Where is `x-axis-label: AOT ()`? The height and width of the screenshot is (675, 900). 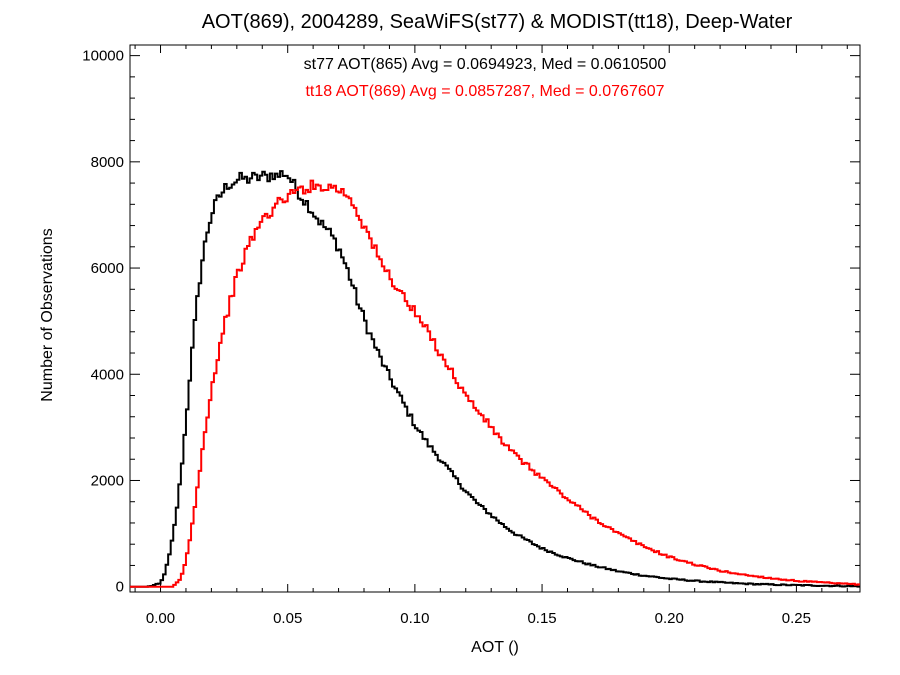 x-axis-label: AOT () is located at coordinates (495, 647).